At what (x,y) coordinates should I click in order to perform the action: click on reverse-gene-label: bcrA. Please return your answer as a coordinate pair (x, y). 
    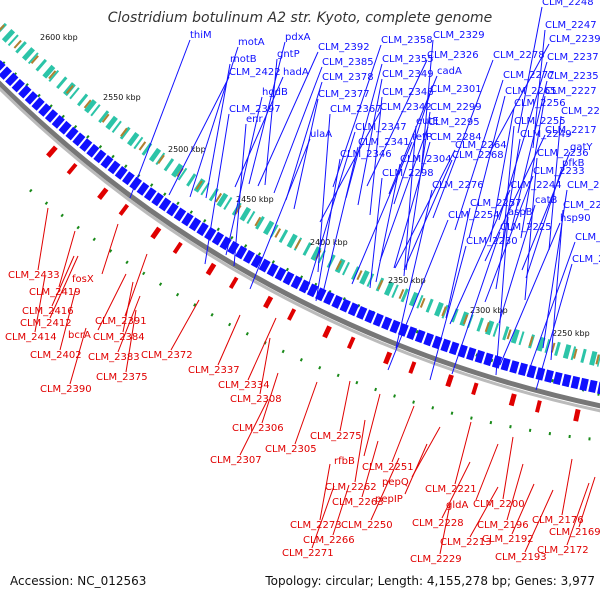
    Looking at the image, I should click on (79, 335).